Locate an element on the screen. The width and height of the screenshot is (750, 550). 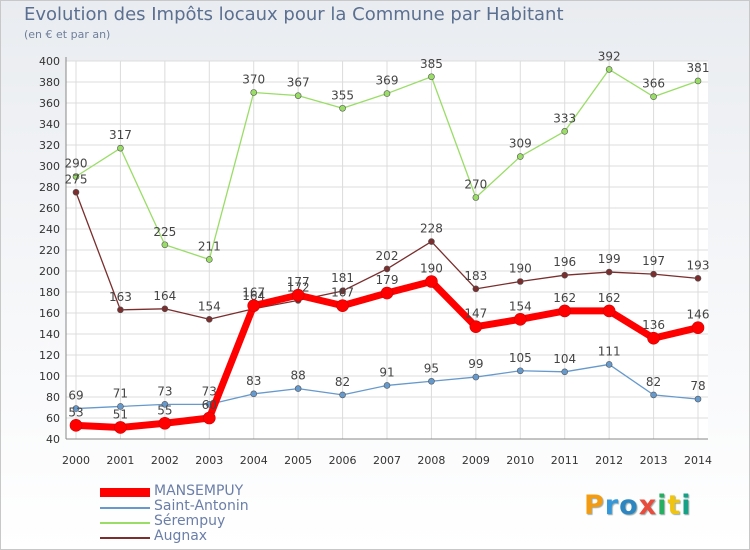
data-label: 275 is located at coordinates (76, 179).